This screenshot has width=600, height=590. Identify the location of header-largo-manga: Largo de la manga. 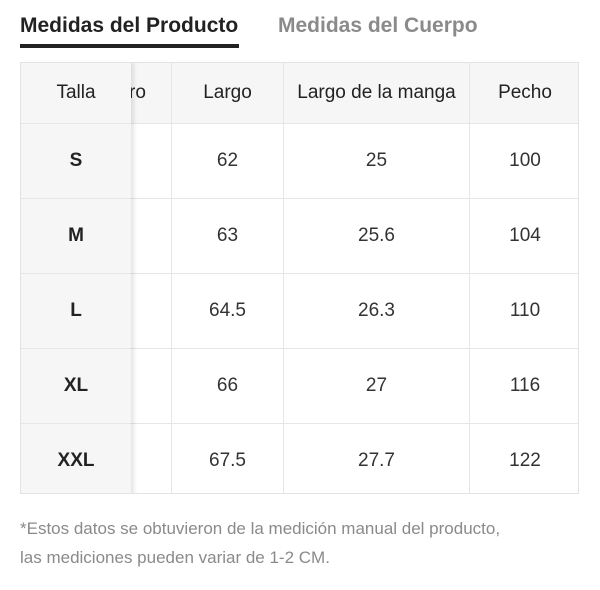
(376, 93).